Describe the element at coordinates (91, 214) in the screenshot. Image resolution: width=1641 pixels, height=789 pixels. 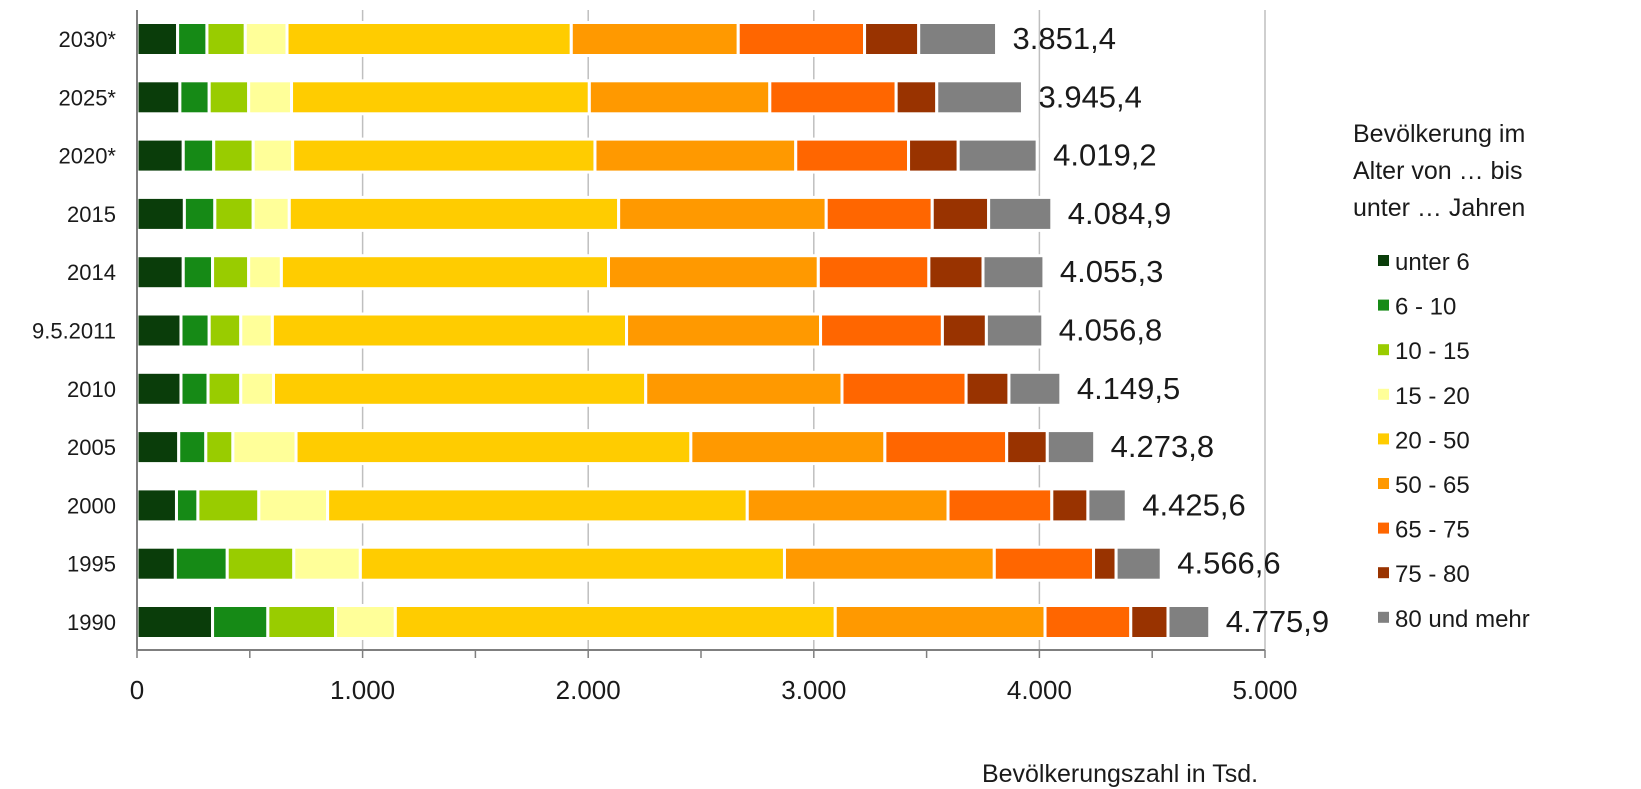
I see `category-label: 2015` at that location.